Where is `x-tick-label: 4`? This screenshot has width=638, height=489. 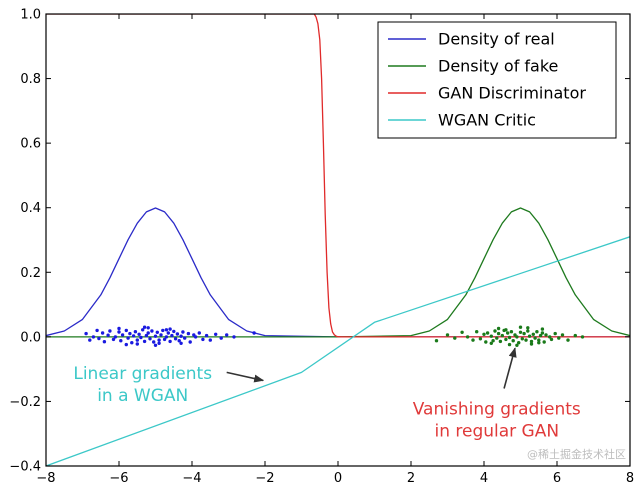 x-tick-label: 4 is located at coordinates (484, 478).